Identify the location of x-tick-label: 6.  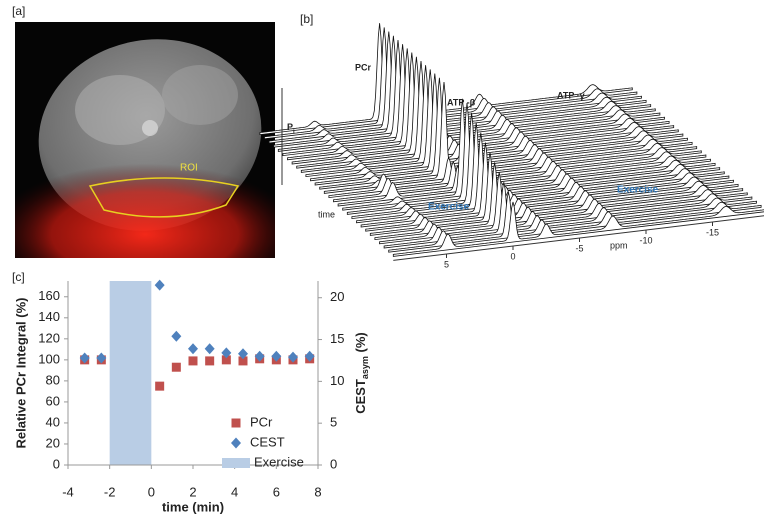
(276, 491).